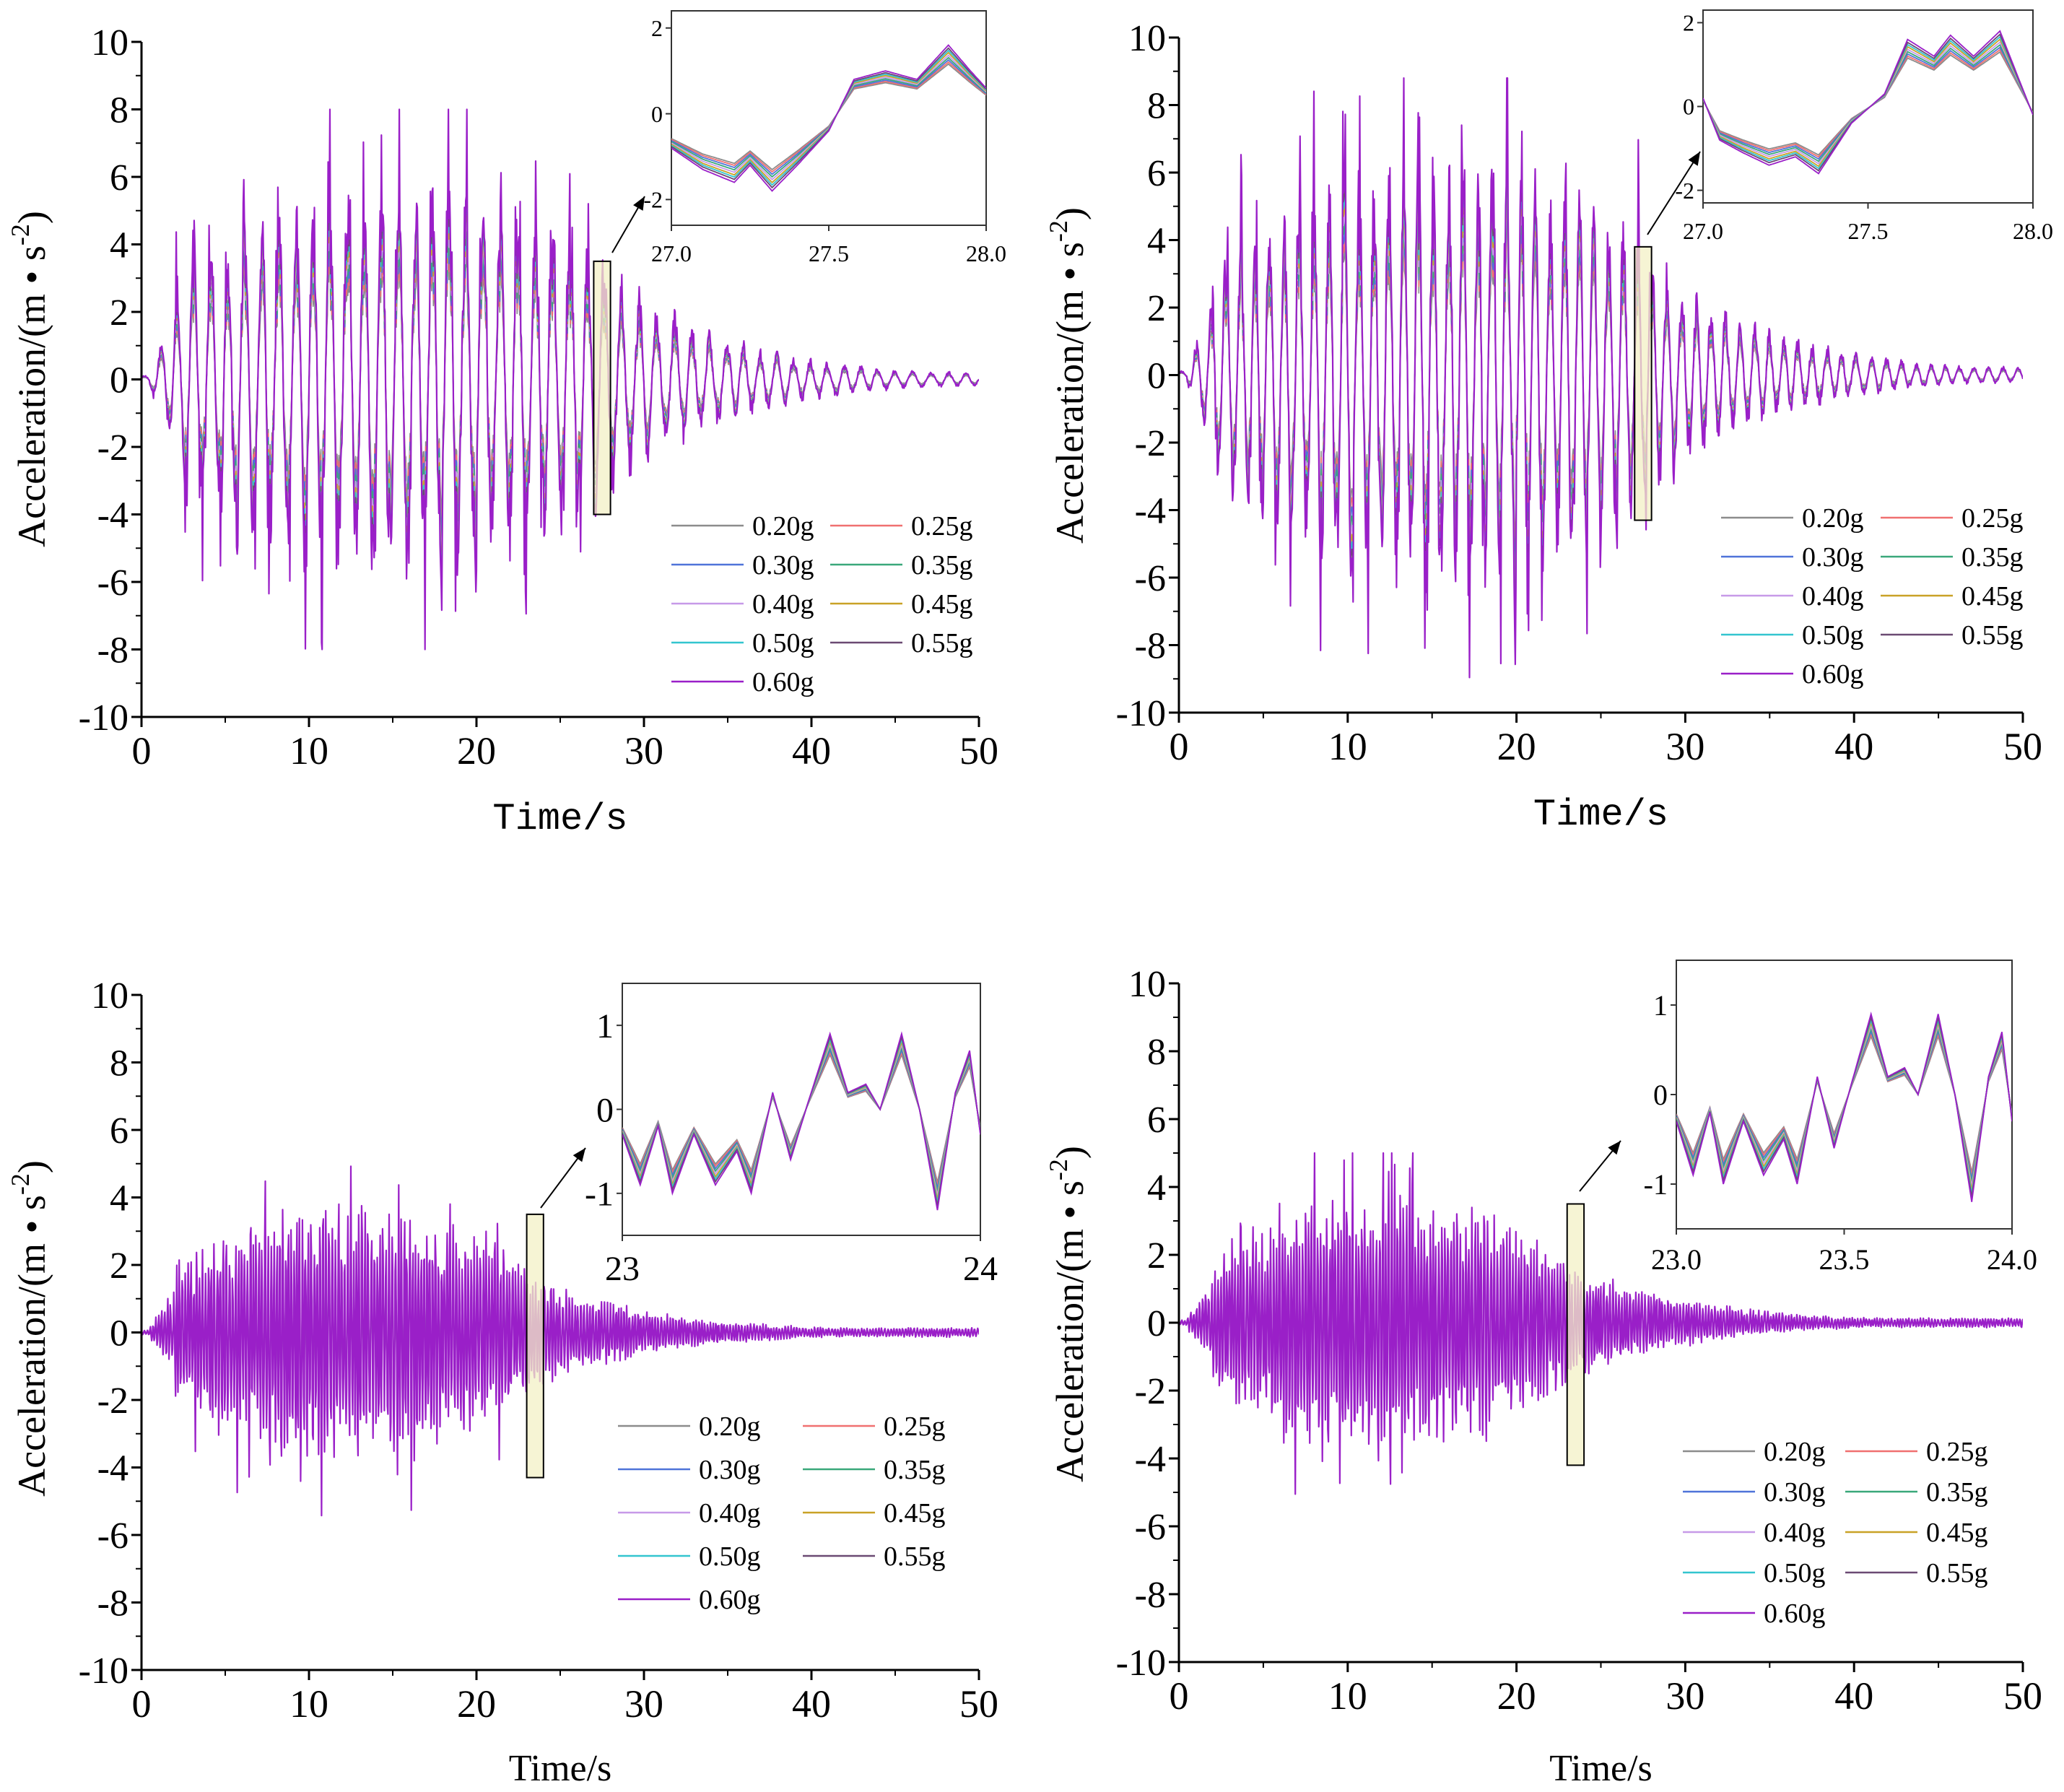 This screenshot has height=1792, width=2064. Describe the element at coordinates (104, 718) in the screenshot. I see `y-tick-label: -10` at that location.